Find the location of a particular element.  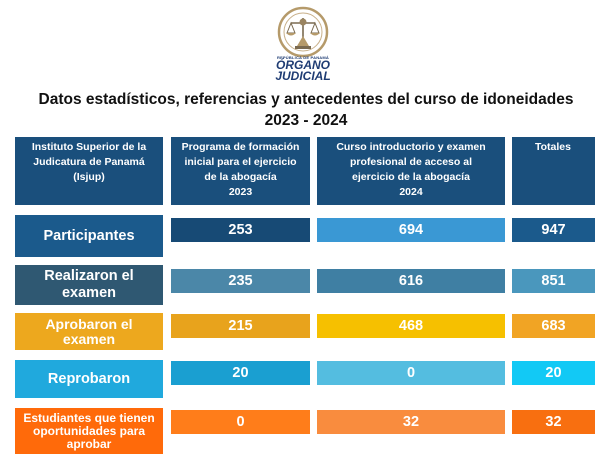

cell-realizaron-2023: 235 is located at coordinates (240, 281).